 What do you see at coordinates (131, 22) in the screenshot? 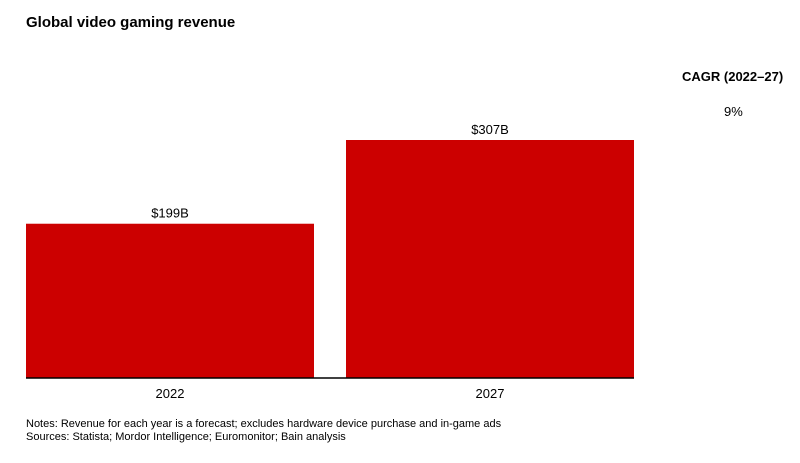
I see `chart-title: Global video gaming revenue` at bounding box center [131, 22].